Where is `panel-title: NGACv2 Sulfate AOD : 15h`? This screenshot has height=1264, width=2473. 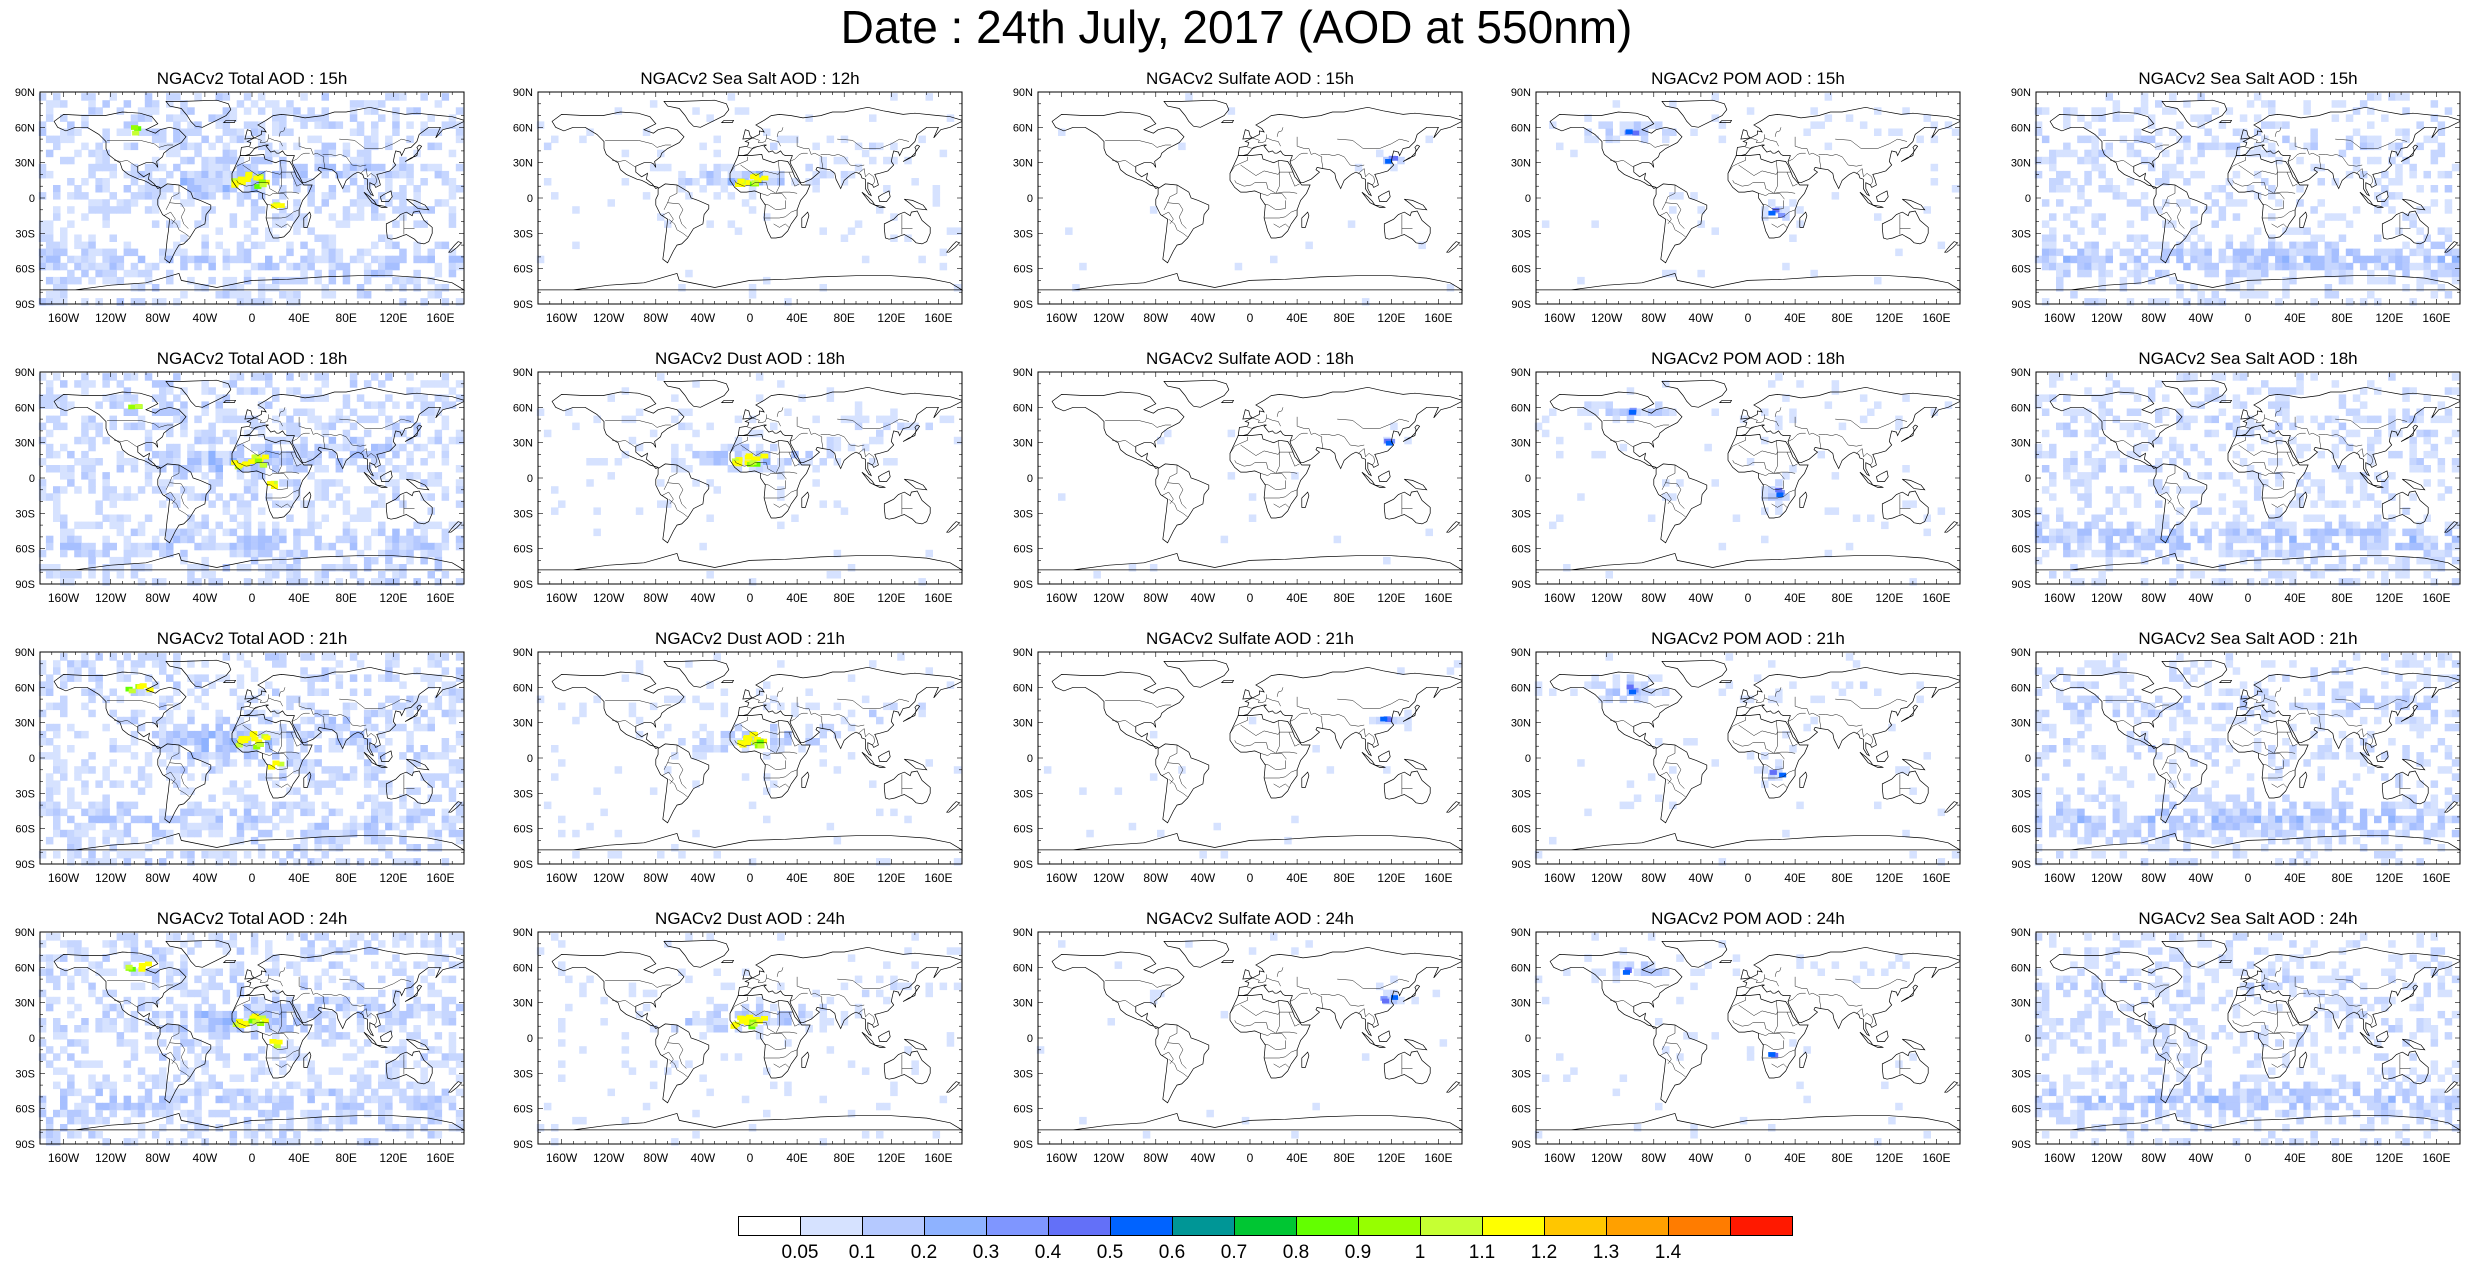 panel-title: NGACv2 Sulfate AOD : 15h is located at coordinates (1250, 79).